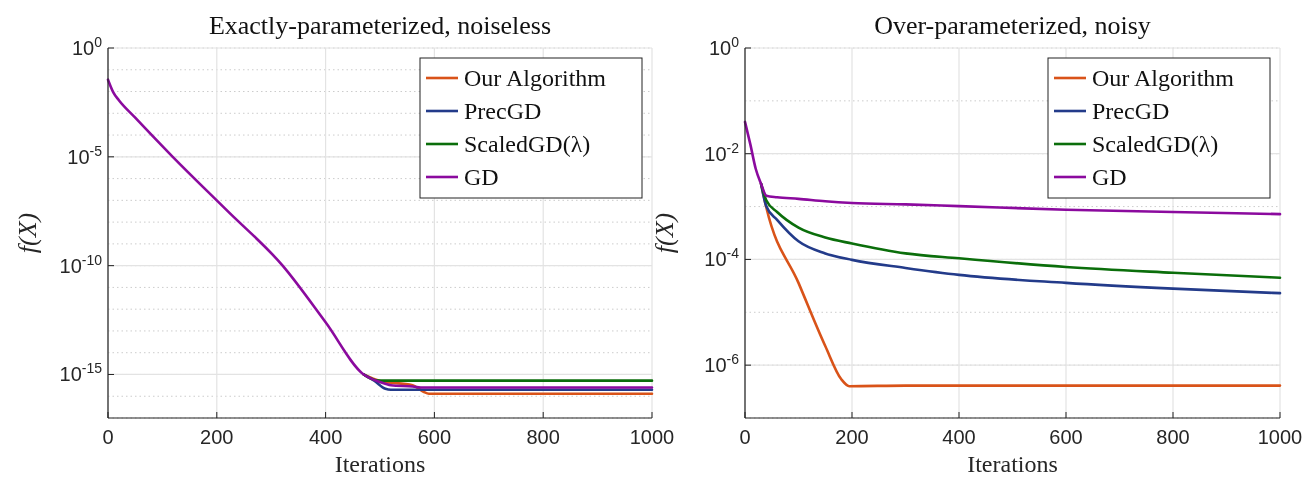  I want to click on chart-title: Exactly-parameterized, noiseless, so click(380, 25).